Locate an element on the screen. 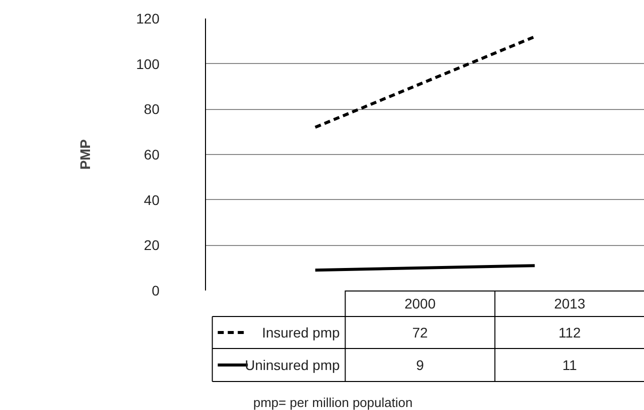 Image resolution: width=644 pixels, height=410 pixels. y-tick-label: 60 is located at coordinates (152, 154).